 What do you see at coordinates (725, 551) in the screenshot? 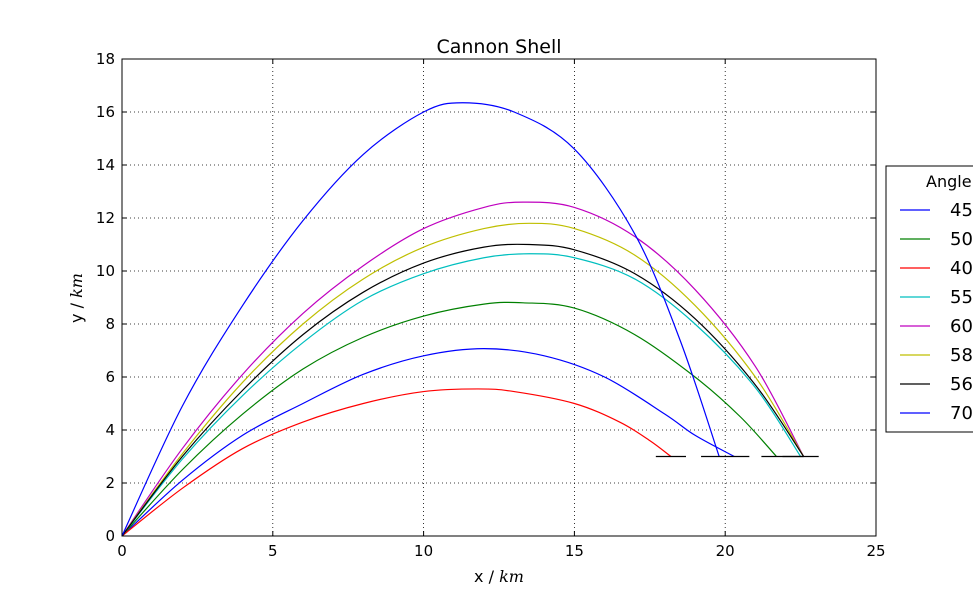
I see `x-tick-label: 20` at bounding box center [725, 551].